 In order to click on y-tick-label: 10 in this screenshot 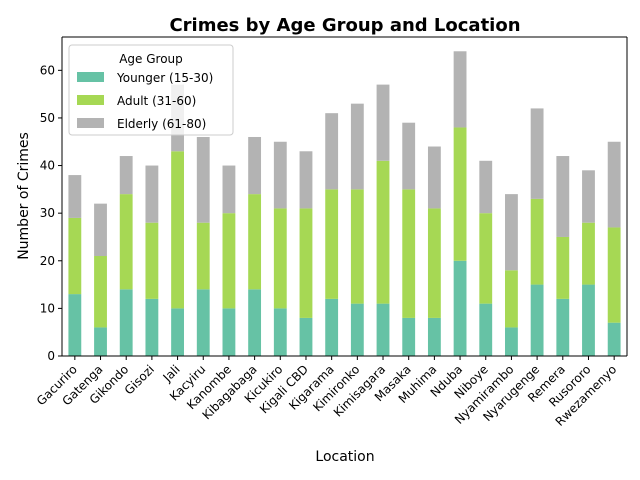, I will do `click(47, 308)`.